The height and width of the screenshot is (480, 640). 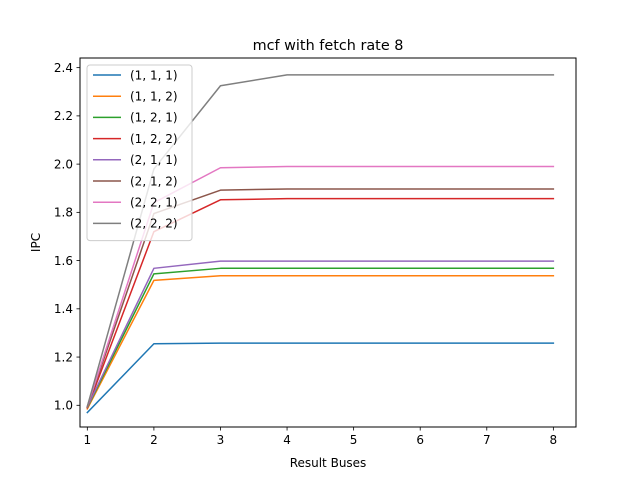 I want to click on x-tick-label: 6, so click(x=420, y=440).